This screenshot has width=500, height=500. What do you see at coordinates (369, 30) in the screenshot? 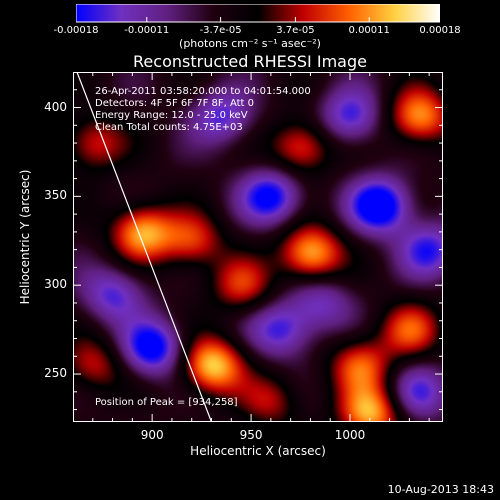
I see `colorbar-tick-label: 0.00011` at bounding box center [369, 30].